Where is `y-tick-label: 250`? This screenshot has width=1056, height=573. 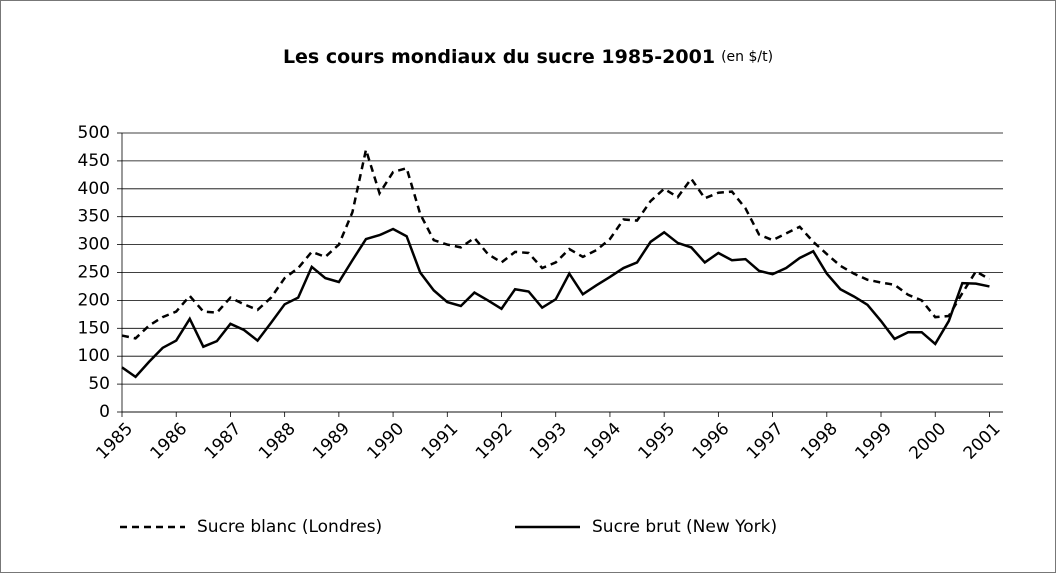 y-tick-label: 250 is located at coordinates (94, 273).